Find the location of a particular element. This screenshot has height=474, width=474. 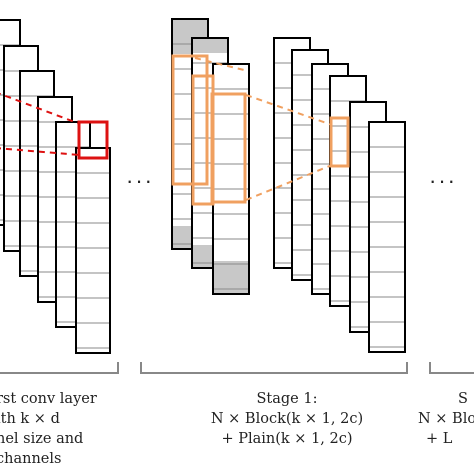

orange-target-box is located at coordinates (339, 142).